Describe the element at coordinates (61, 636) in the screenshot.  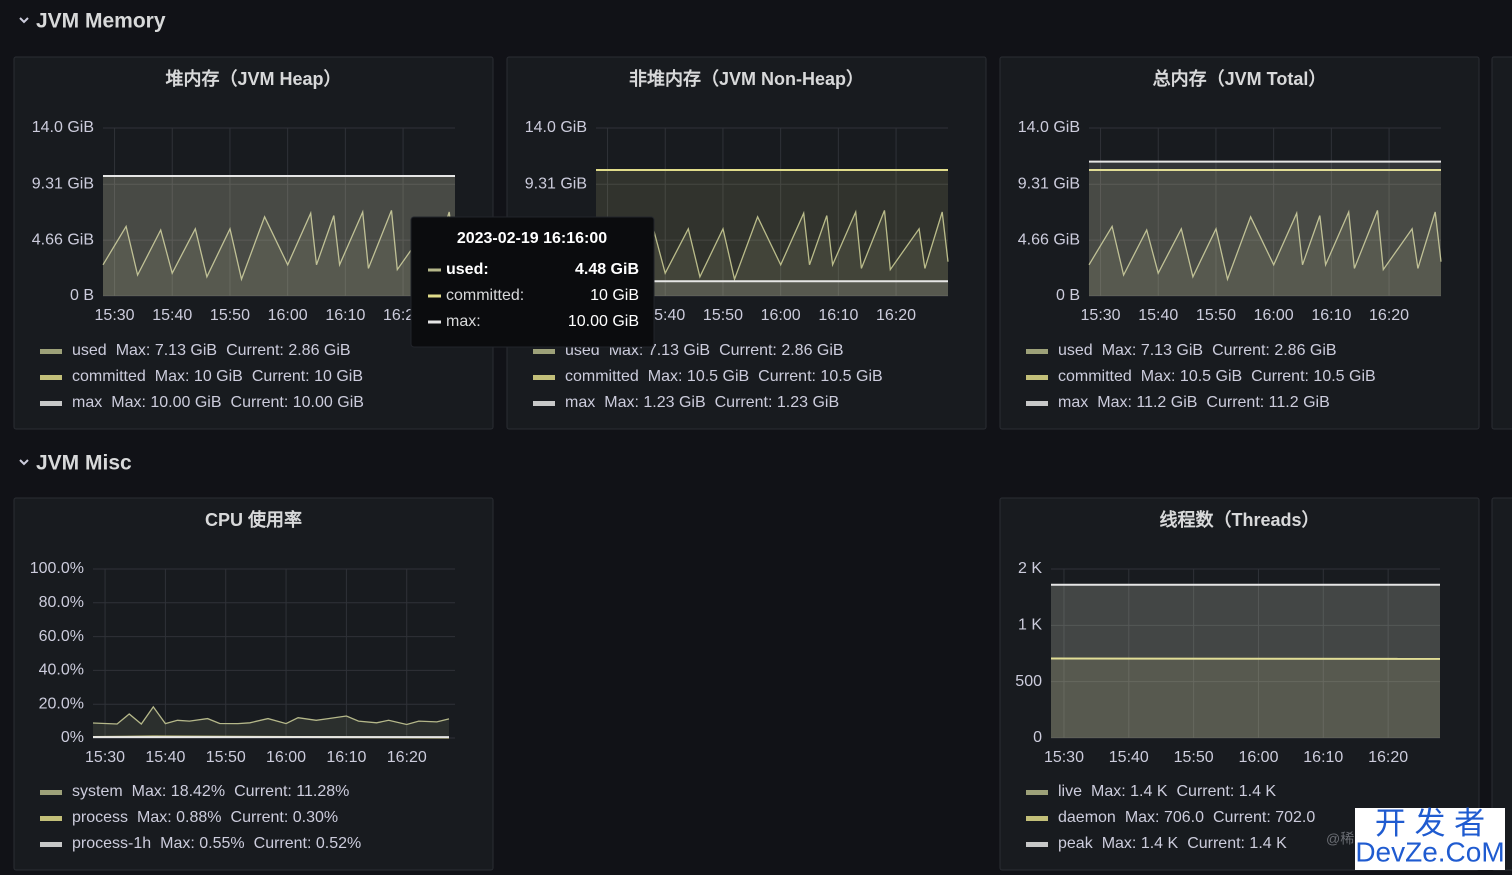
I see `y-tick-label: 60.0%` at that location.